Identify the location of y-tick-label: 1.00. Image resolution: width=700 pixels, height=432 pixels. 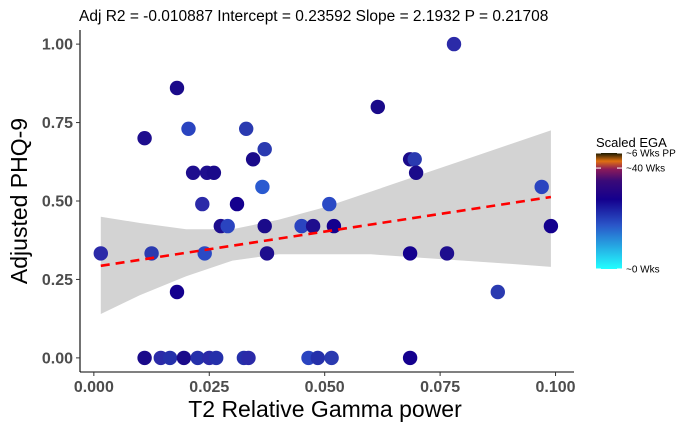
(57, 45).